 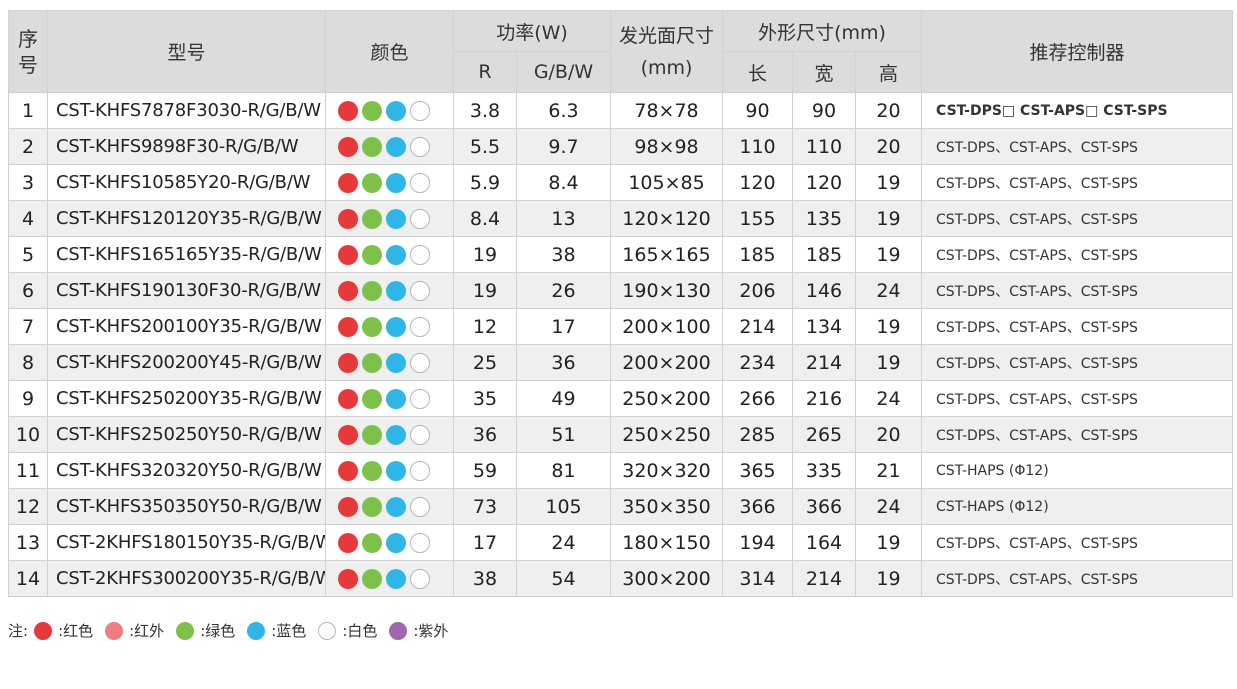 I want to click on cell-length: 365, so click(x=757, y=470).